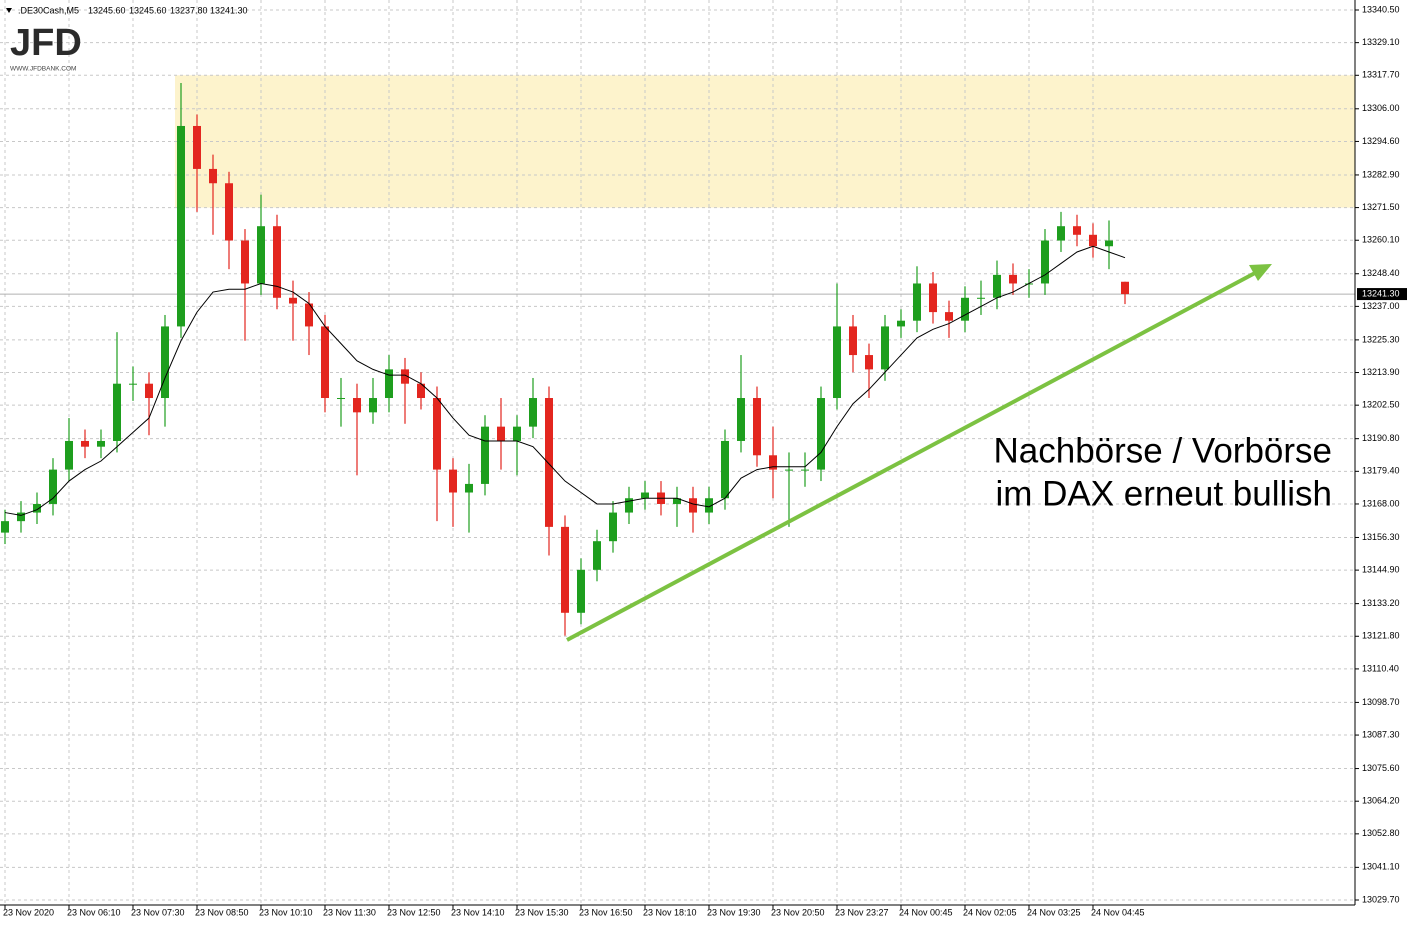  Describe the element at coordinates (1381, 174) in the screenshot. I see `y-tick-label: 13282.90` at that location.